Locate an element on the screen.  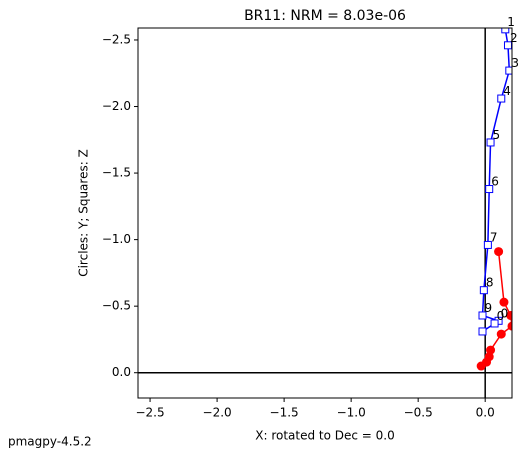
x-tick-label: −2.0 is located at coordinates (217, 413).